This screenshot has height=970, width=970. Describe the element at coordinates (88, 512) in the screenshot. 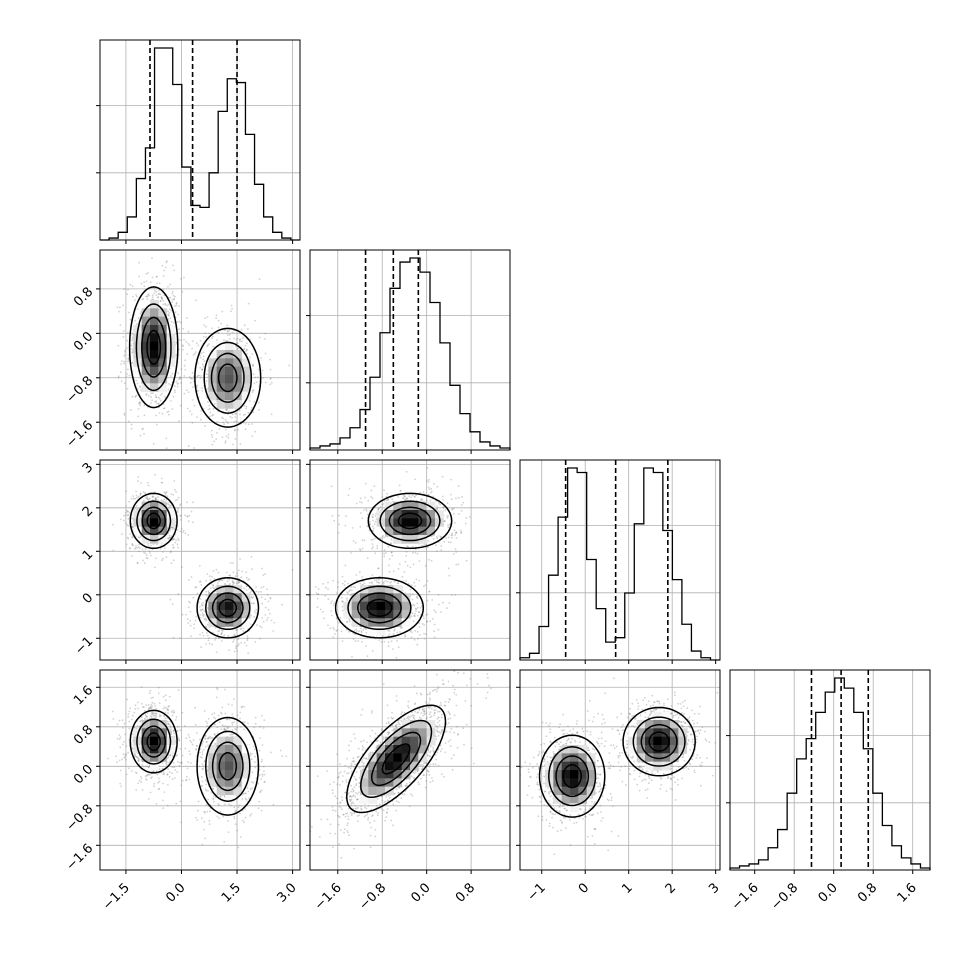

I see `y-tick-label: 2` at that location.